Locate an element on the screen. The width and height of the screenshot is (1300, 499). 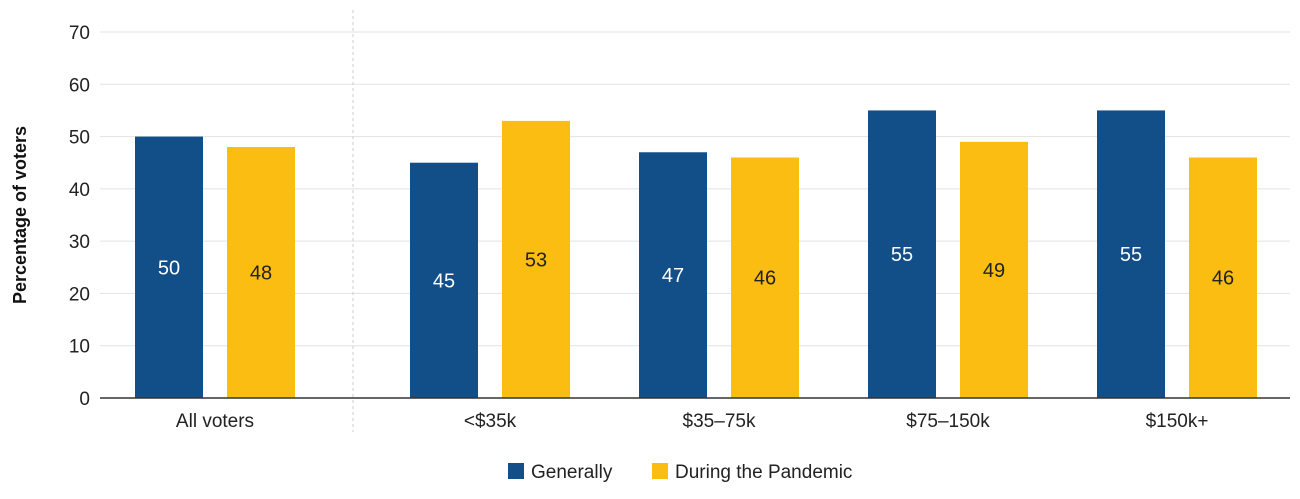
y-axis-title: Percentage of voters is located at coordinates (20, 215).